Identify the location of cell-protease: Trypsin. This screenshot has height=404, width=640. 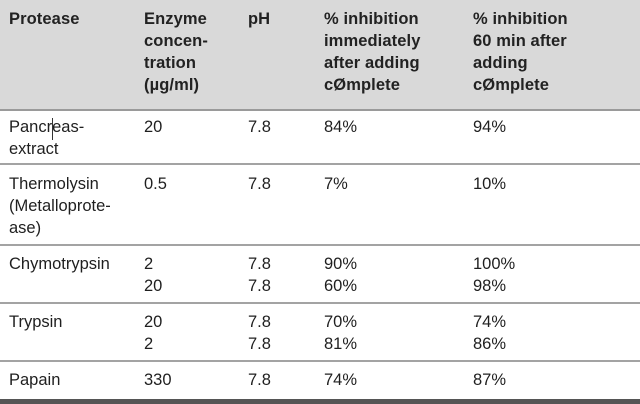
(36, 322).